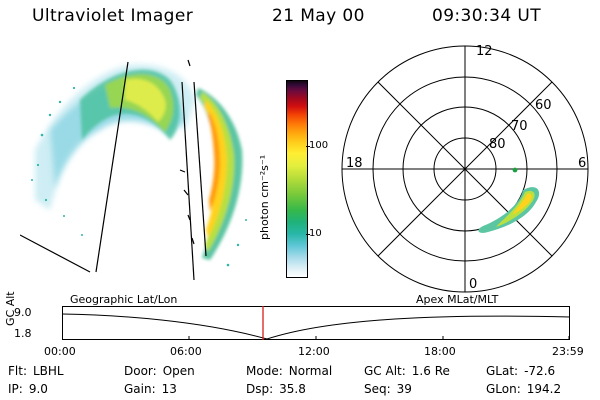 This screenshot has height=400, width=600. Describe the element at coordinates (388, 389) in the screenshot. I see `info-seq: Seq: 39` at that location.